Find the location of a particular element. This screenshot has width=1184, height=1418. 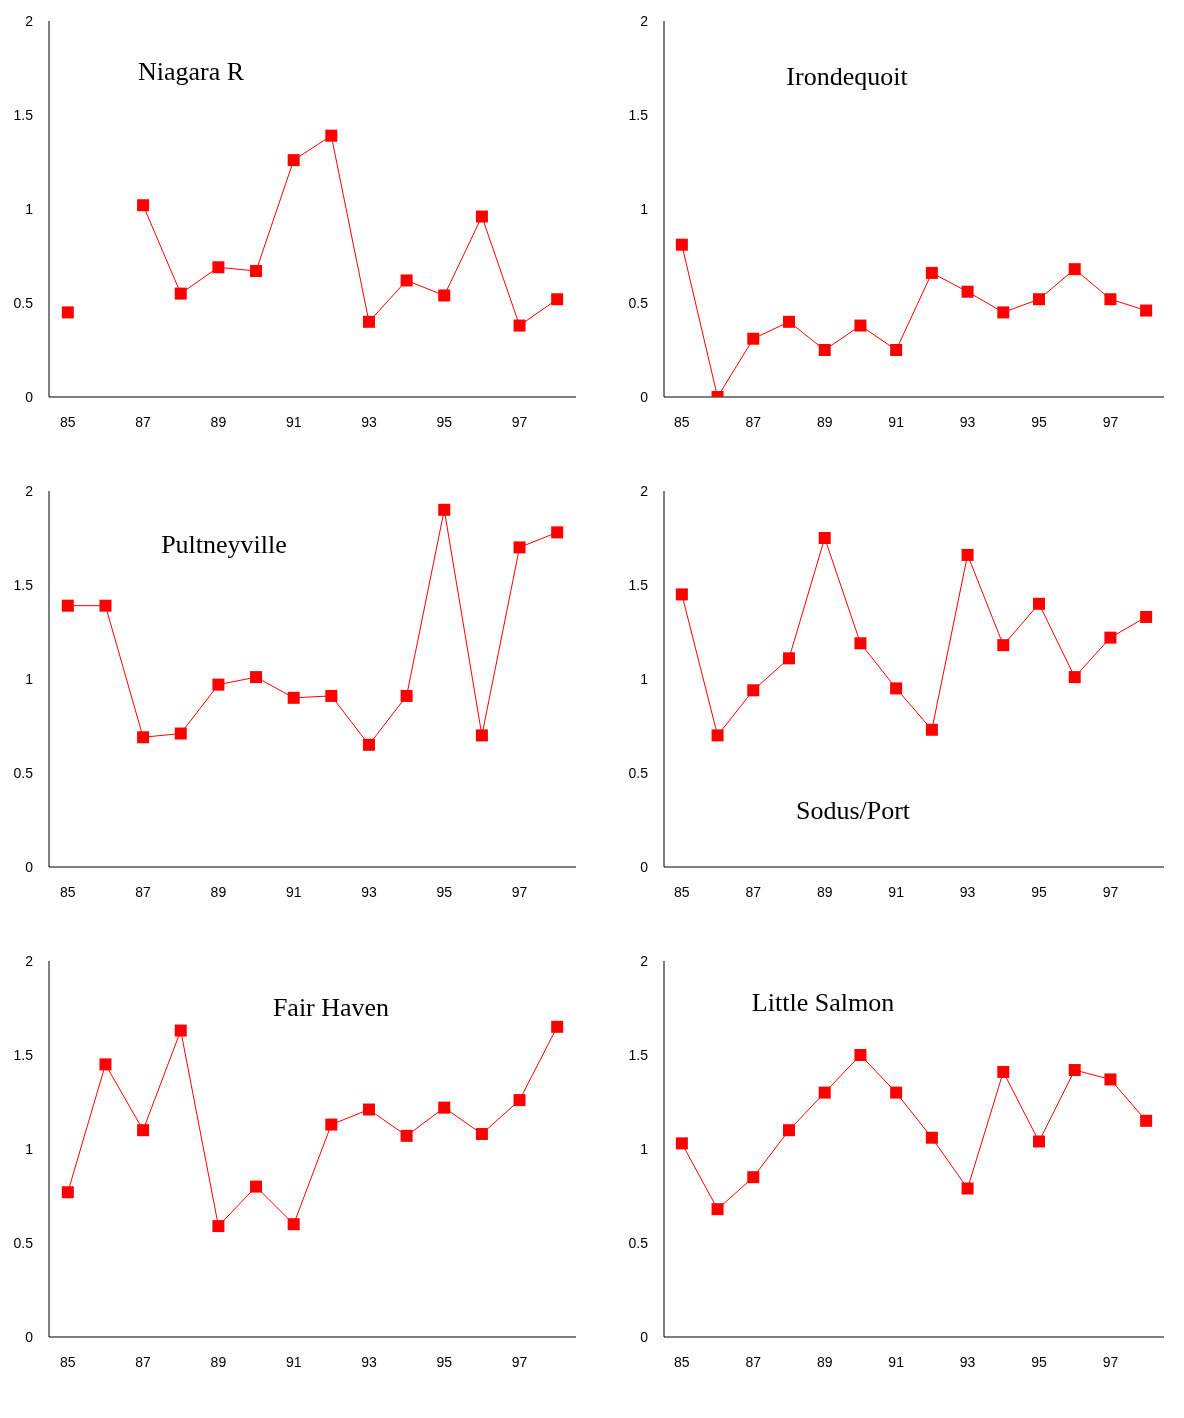

text: Fair Haven is located at coordinates (331, 1008).